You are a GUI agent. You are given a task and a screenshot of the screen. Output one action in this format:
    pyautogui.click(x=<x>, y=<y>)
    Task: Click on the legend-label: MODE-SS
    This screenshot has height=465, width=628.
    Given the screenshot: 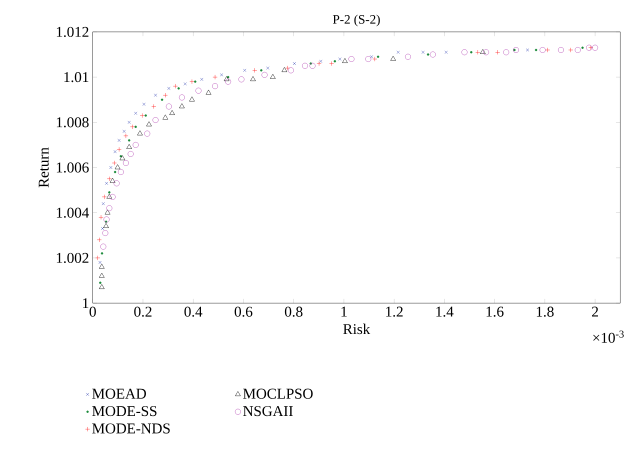 What is the action you would take?
    pyautogui.click(x=124, y=411)
    